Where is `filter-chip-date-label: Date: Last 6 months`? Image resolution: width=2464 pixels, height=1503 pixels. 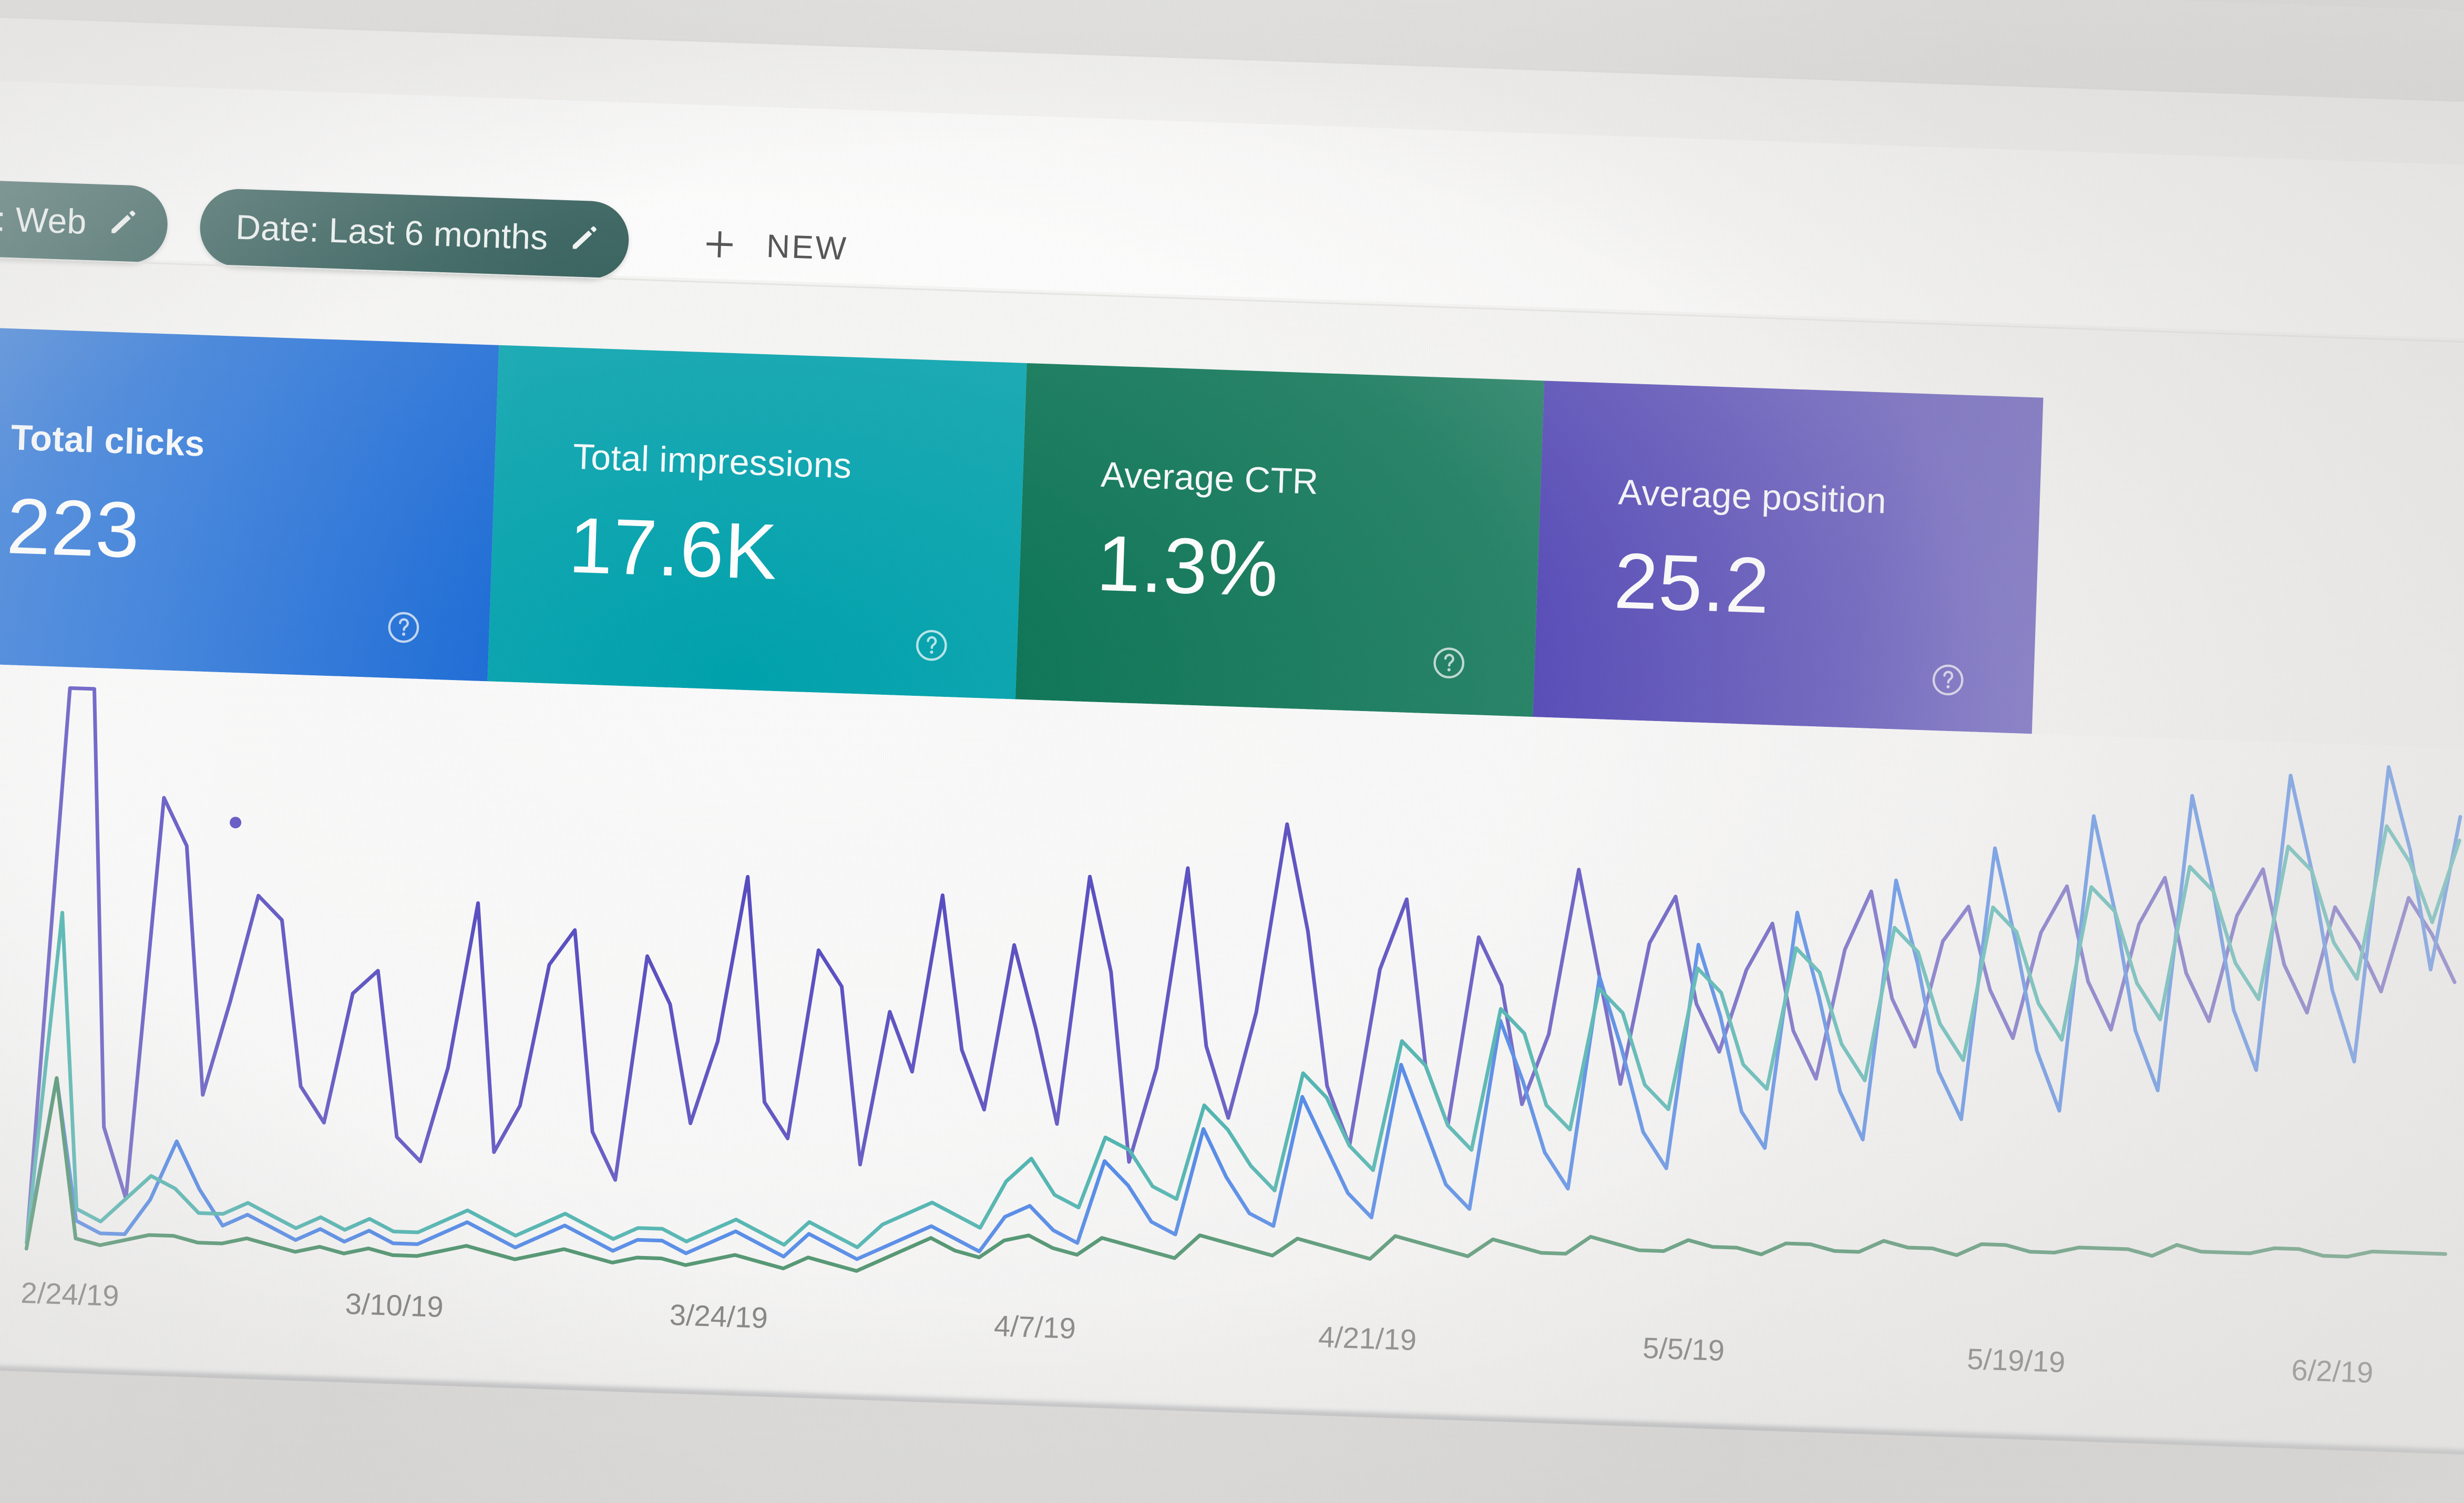
filter-chip-date-label: Date: Last 6 months is located at coordinates (392, 232).